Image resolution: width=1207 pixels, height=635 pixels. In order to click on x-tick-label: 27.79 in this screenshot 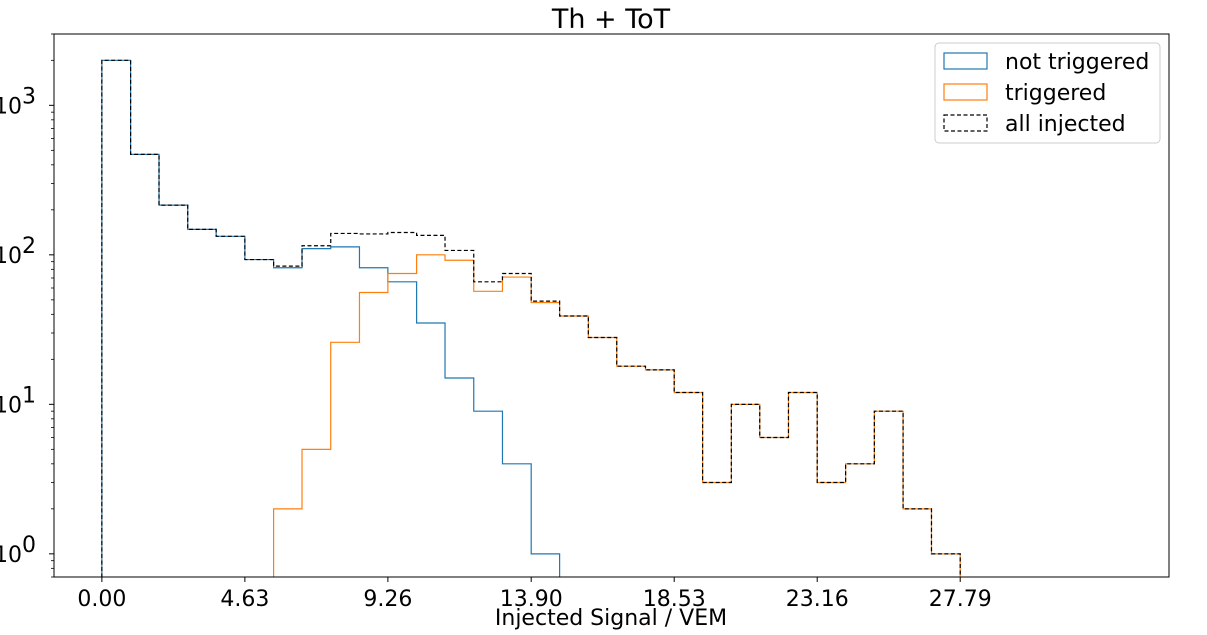, I will do `click(960, 599)`.